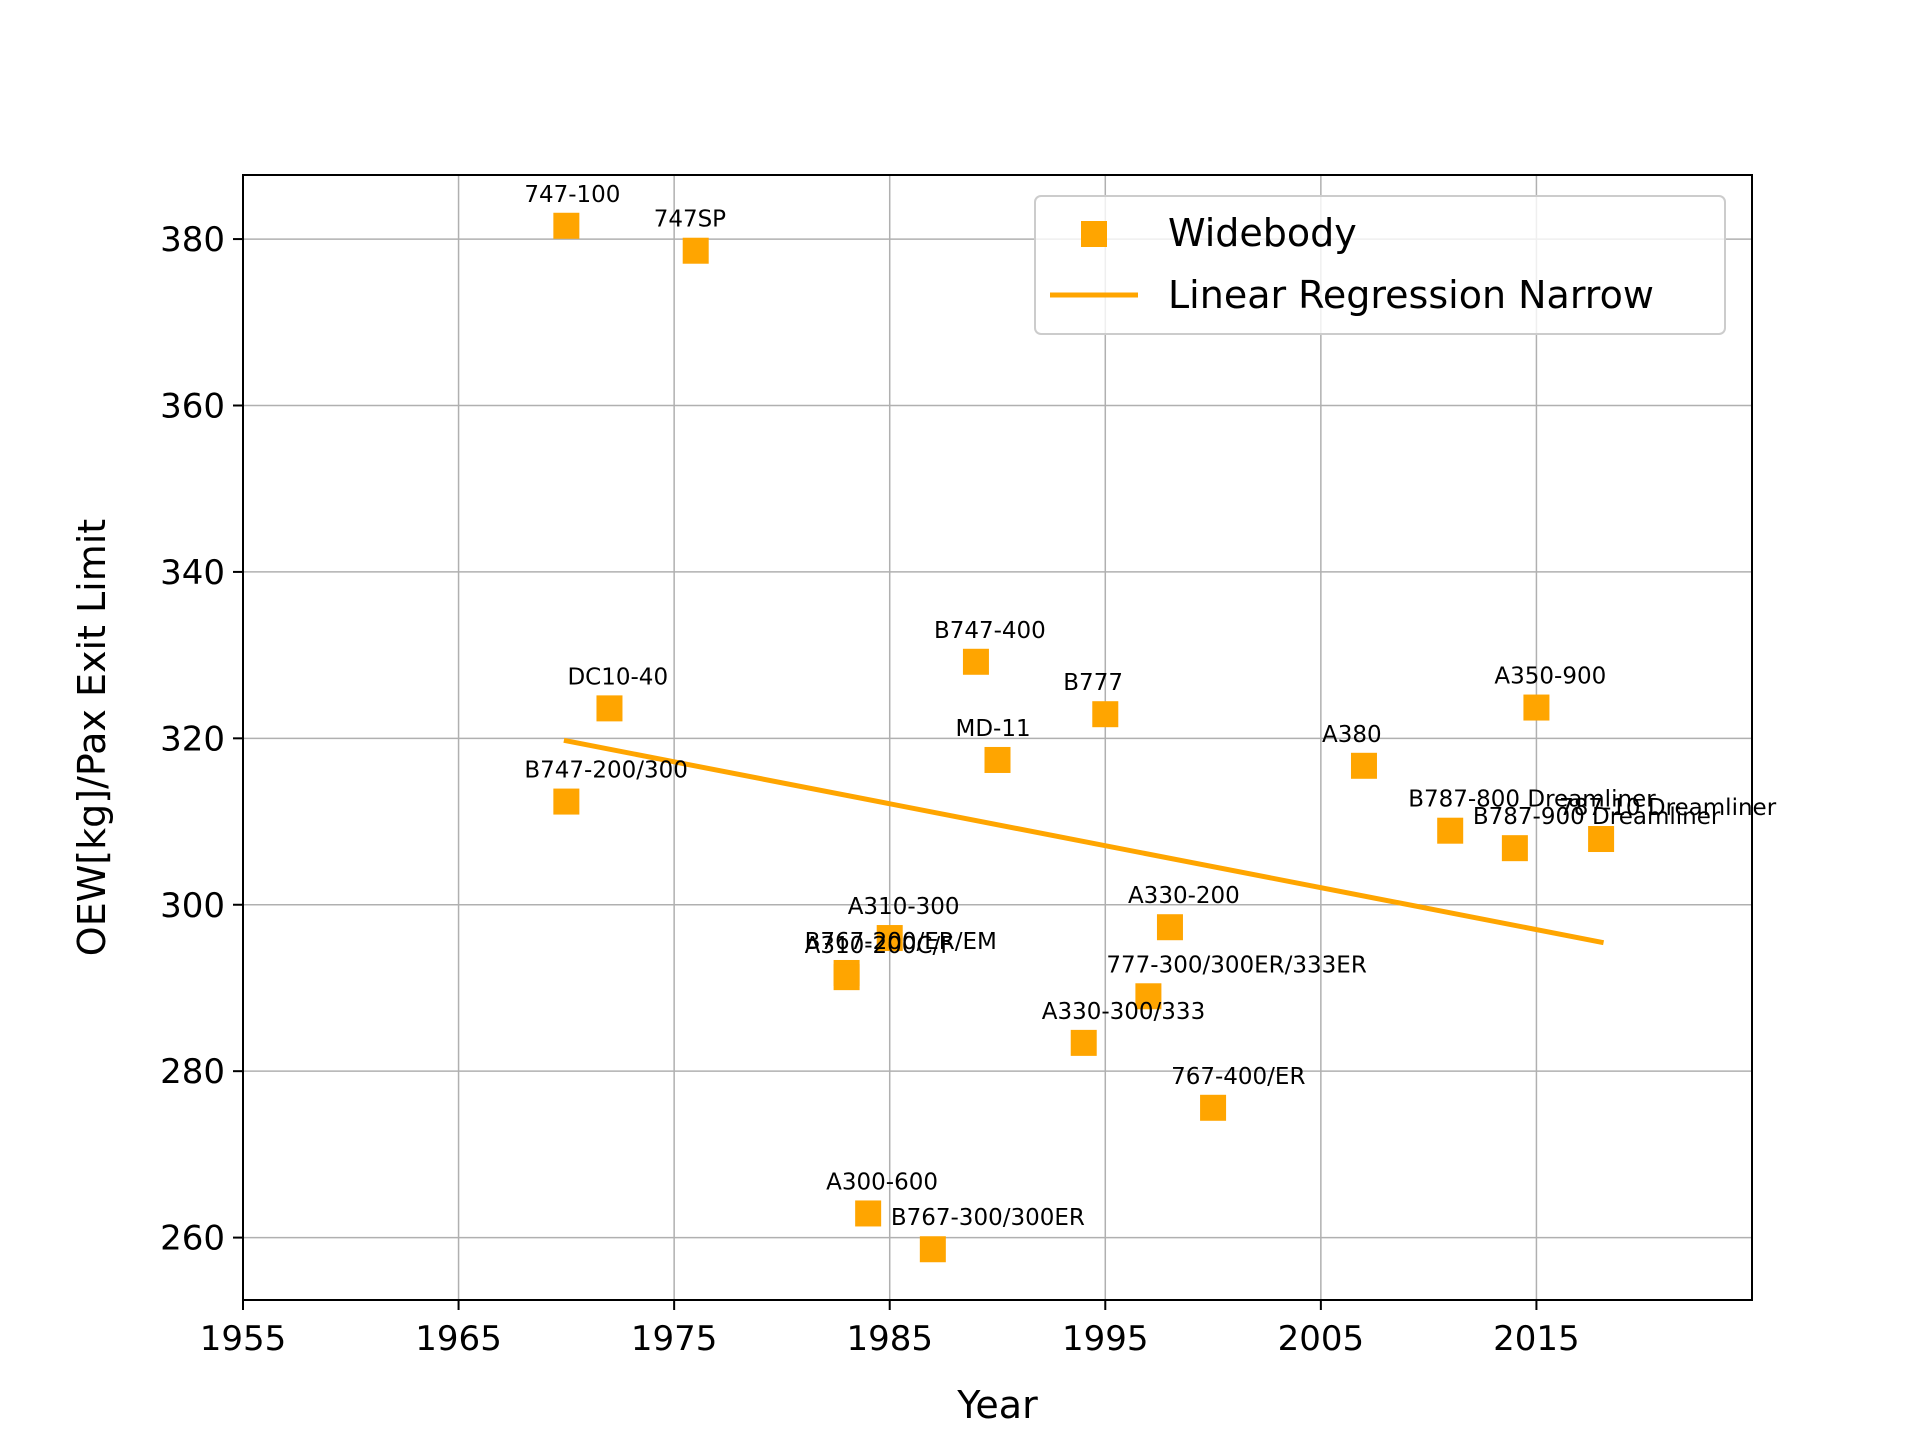 This screenshot has height=1440, width=1920. Describe the element at coordinates (674, 1339) in the screenshot. I see `x-tick-label: 1975` at that location.